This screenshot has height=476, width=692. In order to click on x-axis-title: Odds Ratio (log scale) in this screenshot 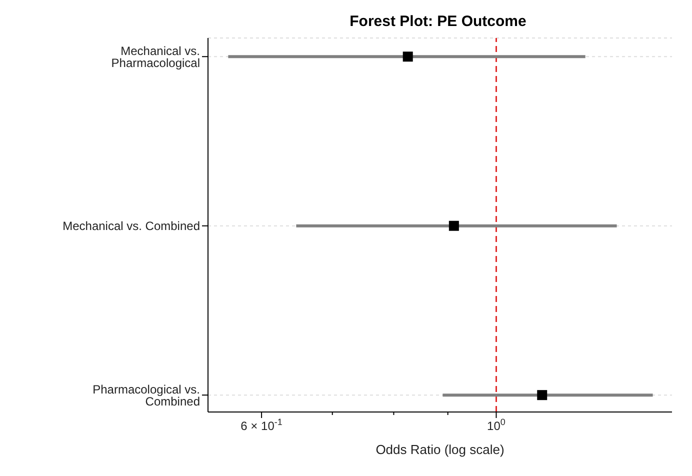, I will do `click(440, 449)`.